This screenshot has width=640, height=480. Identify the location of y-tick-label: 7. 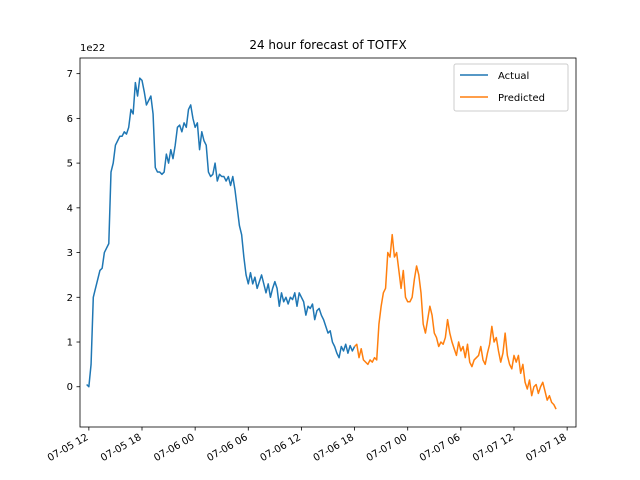
(70, 74).